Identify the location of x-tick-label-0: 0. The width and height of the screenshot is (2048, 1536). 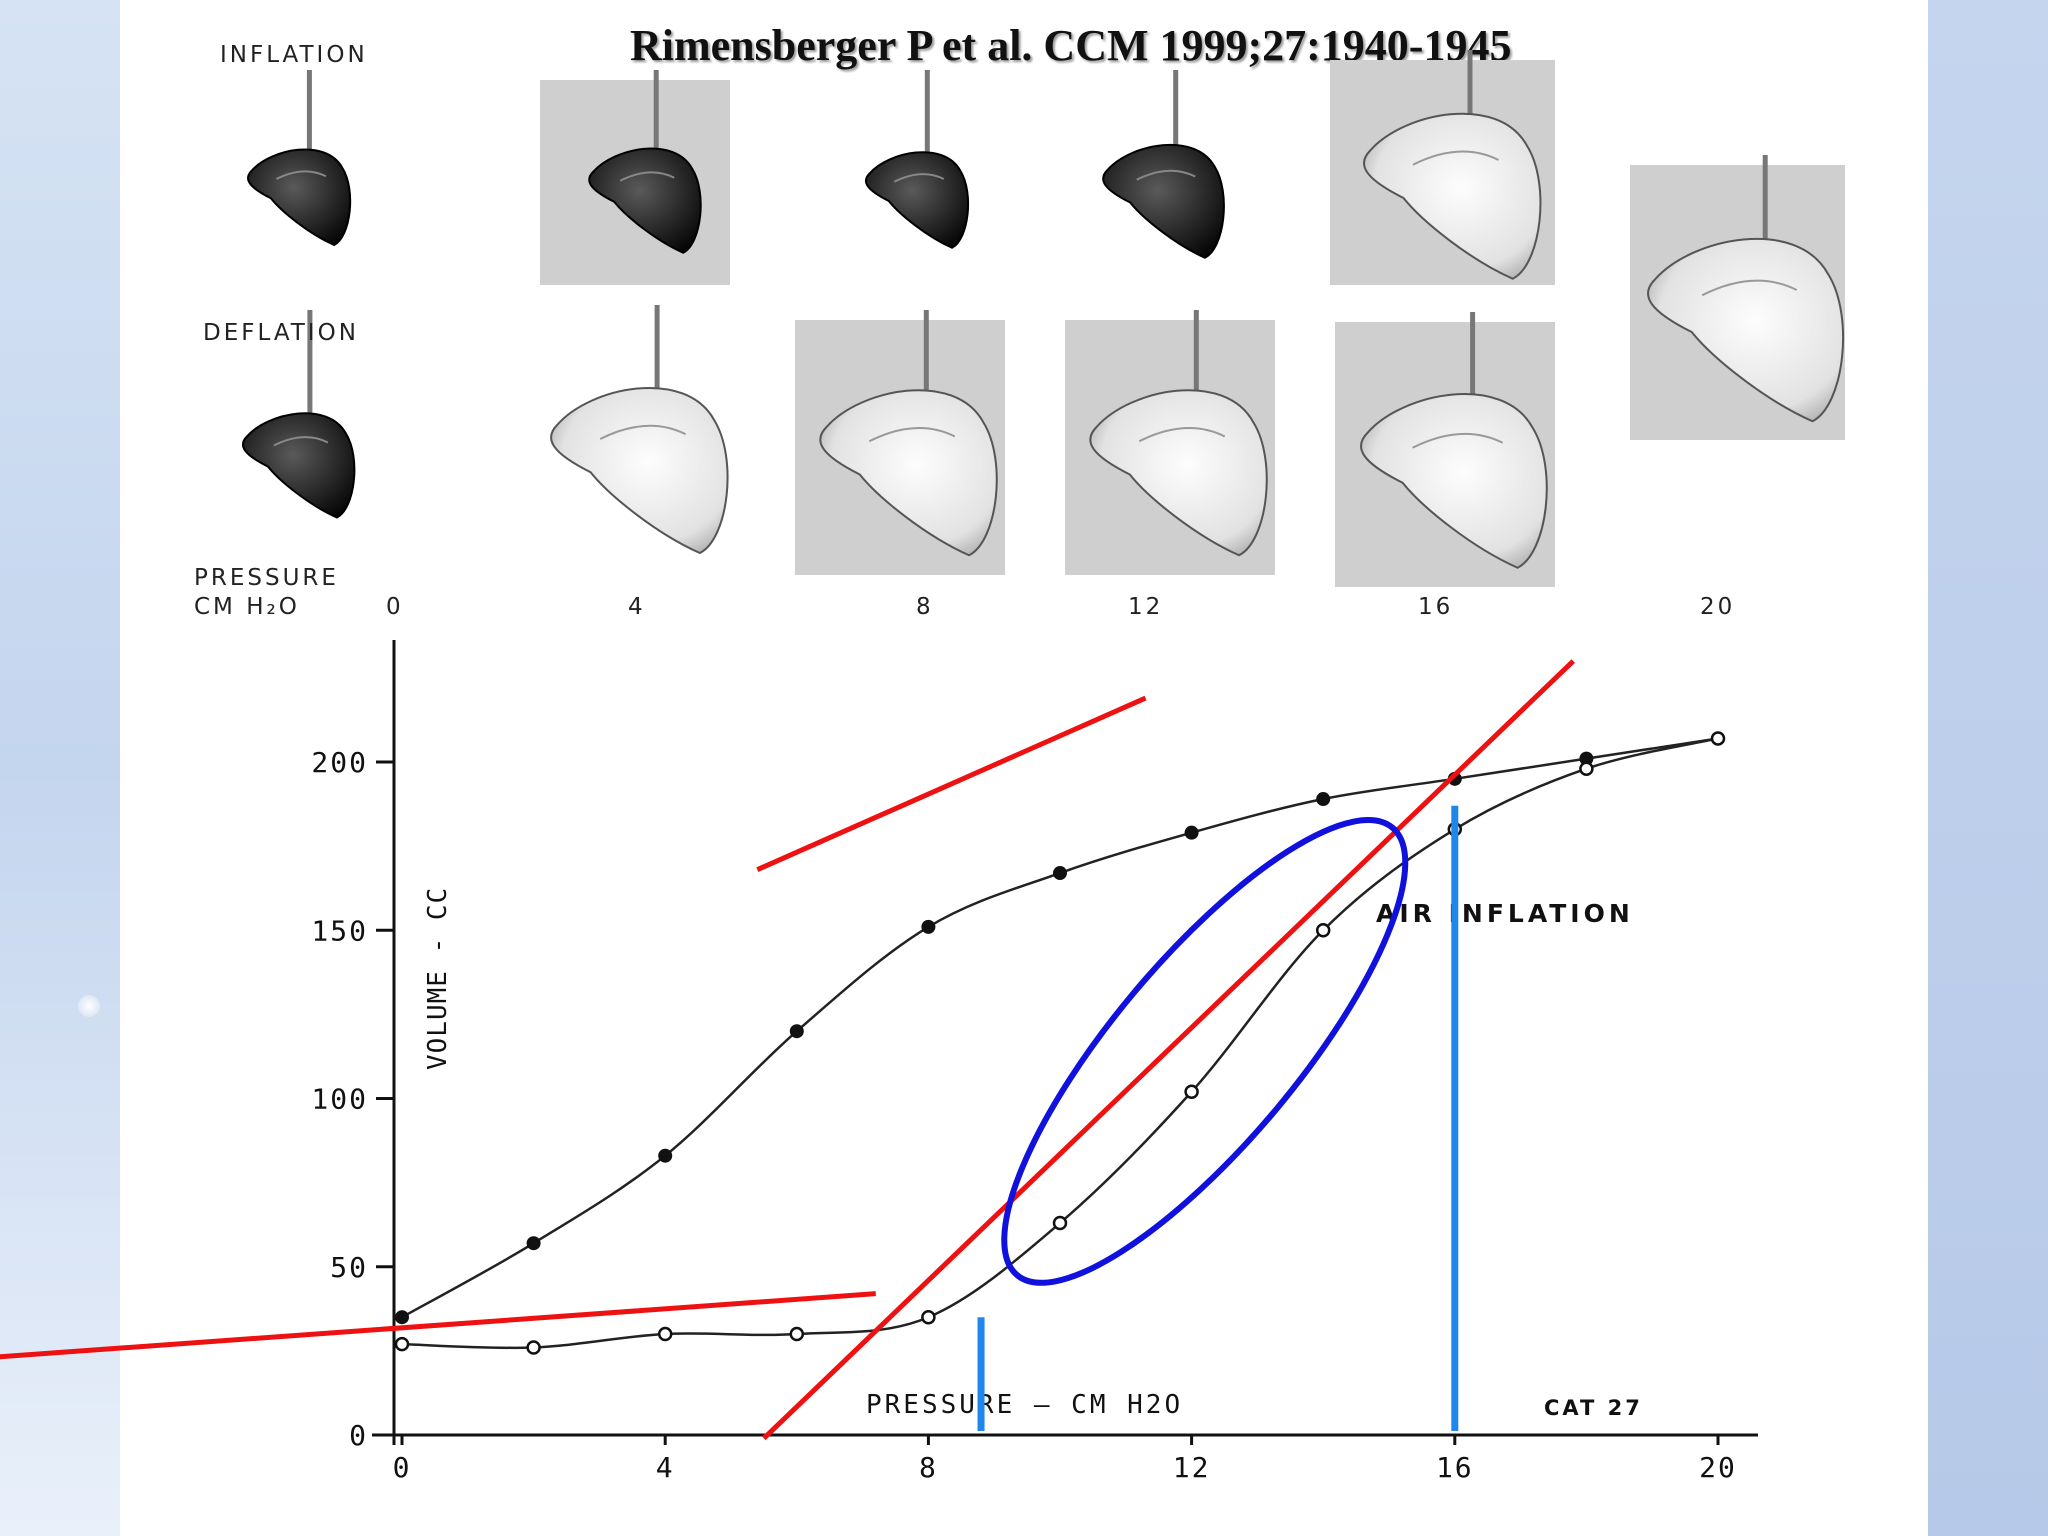
(402, 1467).